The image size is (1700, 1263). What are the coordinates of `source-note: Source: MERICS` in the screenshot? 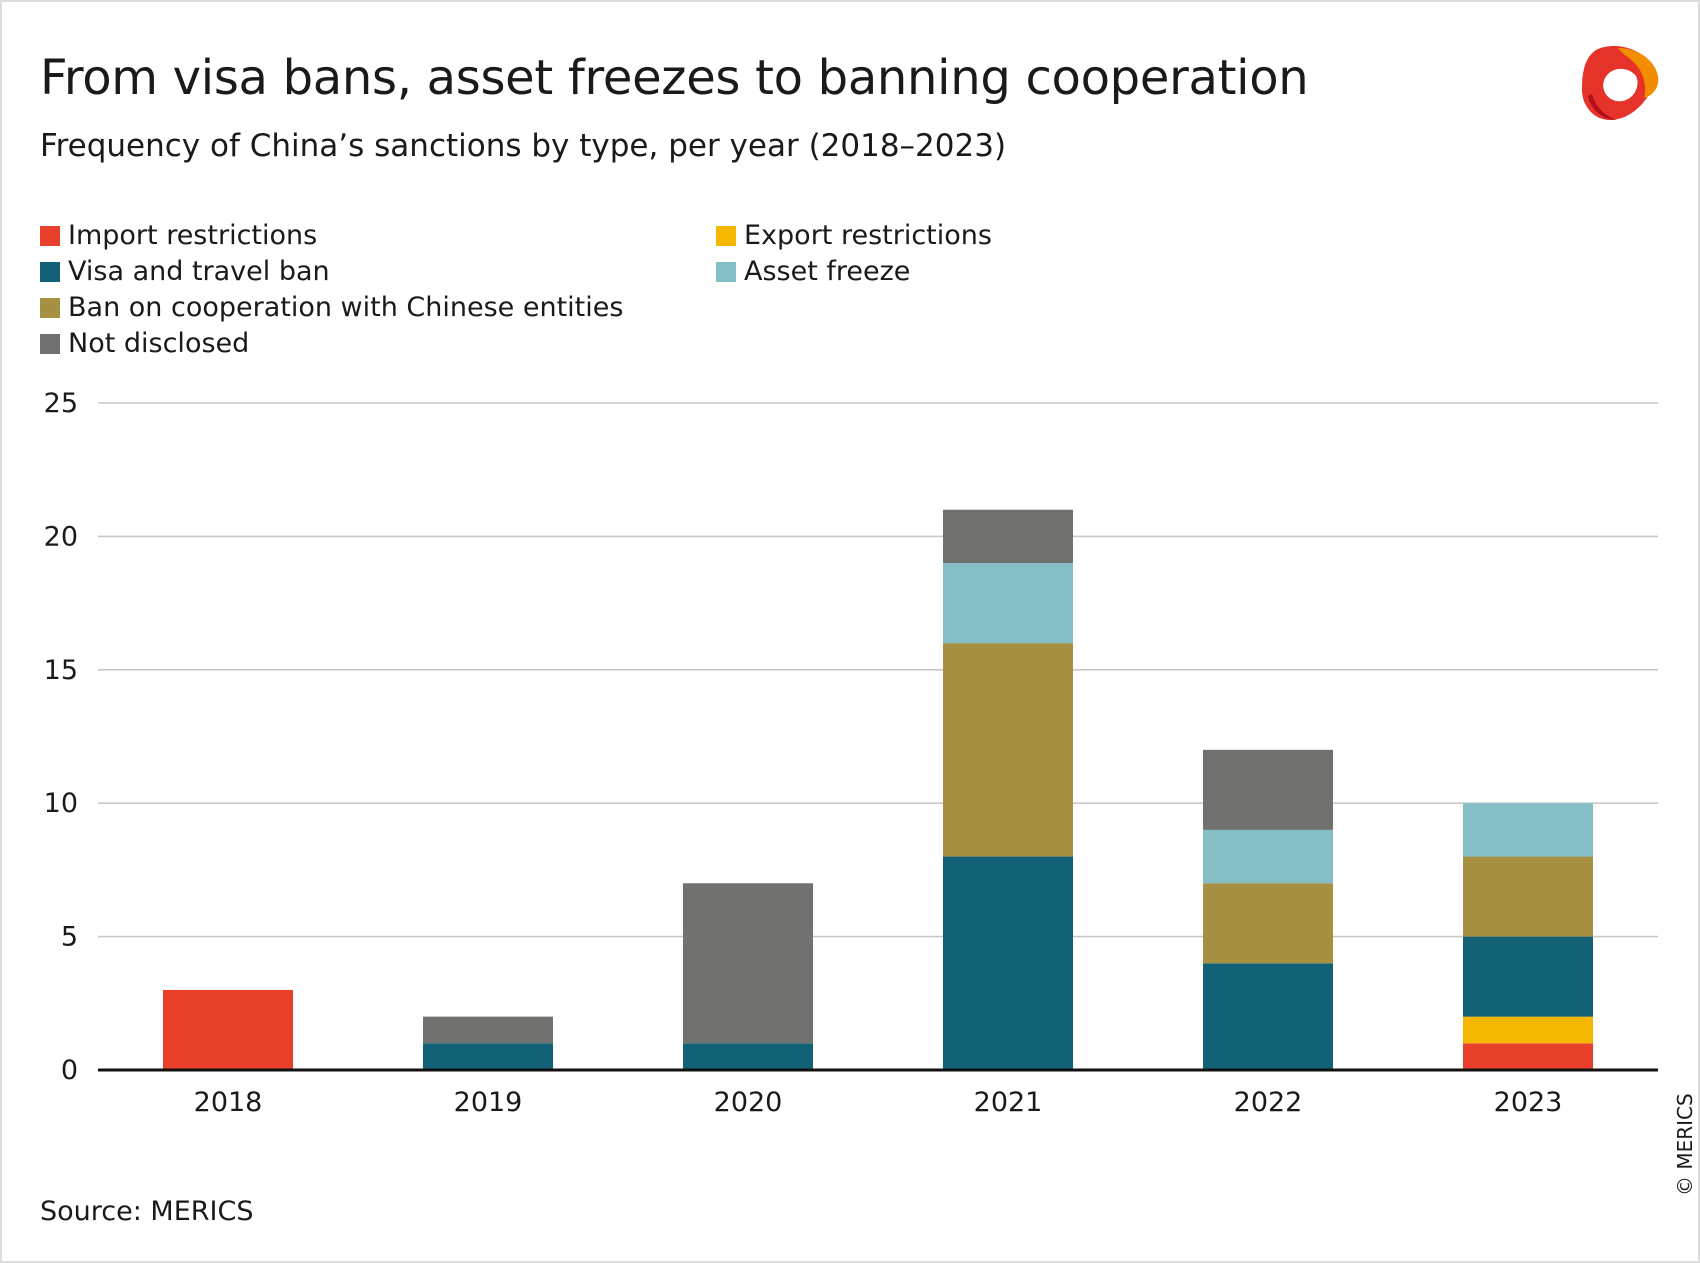 It's located at (147, 1211).